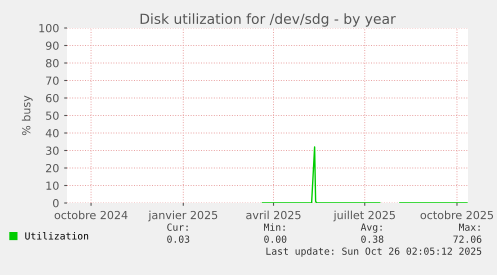 The width and height of the screenshot is (497, 275). Describe the element at coordinates (52, 45) in the screenshot. I see `y-tick-label: 90` at that location.